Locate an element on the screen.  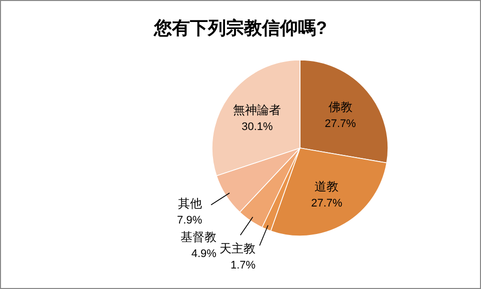
slice-label: 無神論者 is located at coordinates (257, 110).